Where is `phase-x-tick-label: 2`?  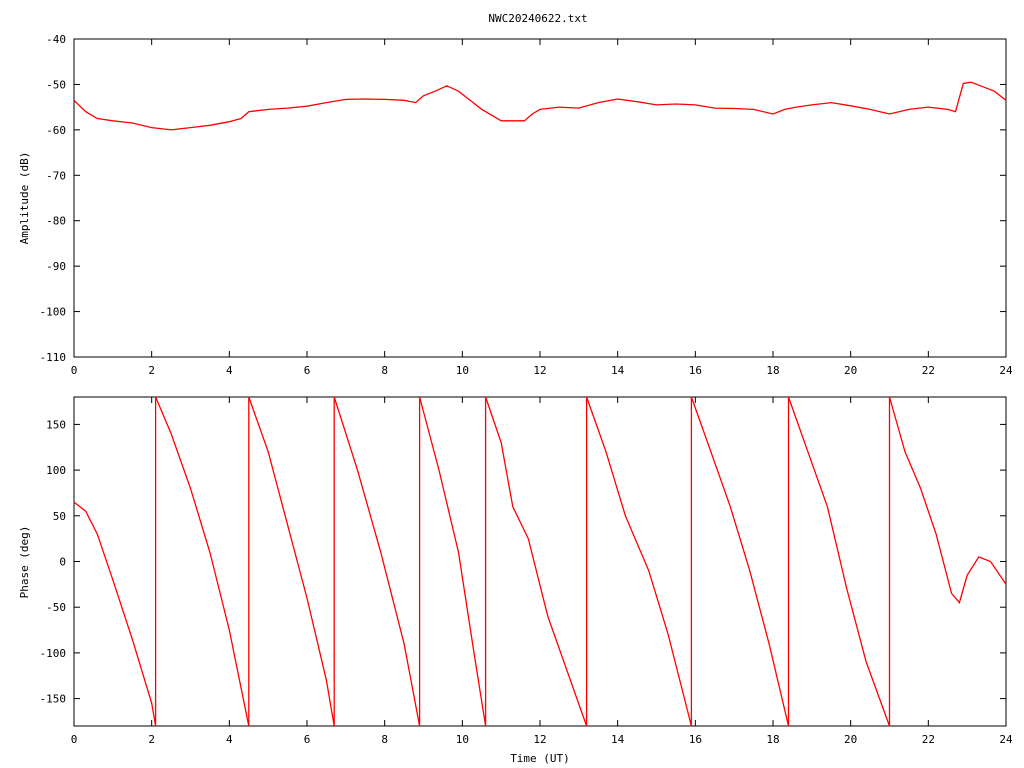 phase-x-tick-label: 2 is located at coordinates (151, 739).